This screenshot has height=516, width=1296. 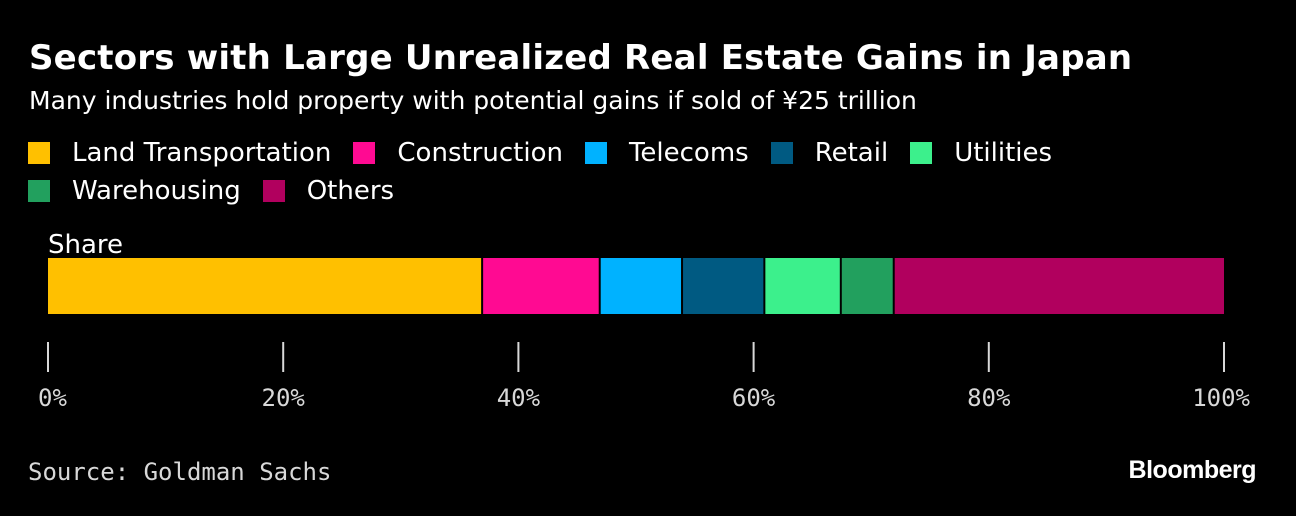 What do you see at coordinates (85, 245) in the screenshot?
I see `category-label: Share` at bounding box center [85, 245].